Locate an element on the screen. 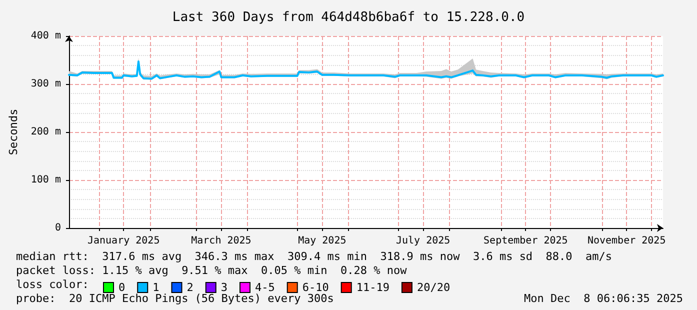  text: Mon Dec 8 06:06:35 2025 is located at coordinates (604, 298).